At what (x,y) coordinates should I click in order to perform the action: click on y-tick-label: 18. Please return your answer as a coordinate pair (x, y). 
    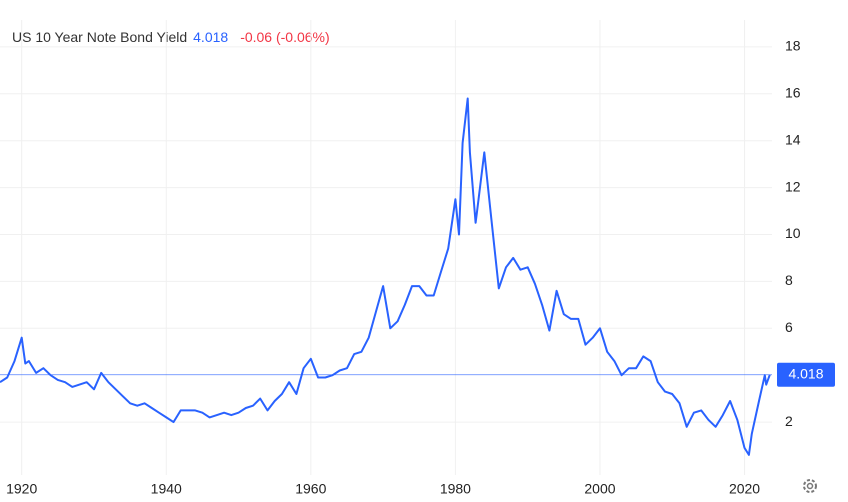
    Looking at the image, I should click on (793, 46).